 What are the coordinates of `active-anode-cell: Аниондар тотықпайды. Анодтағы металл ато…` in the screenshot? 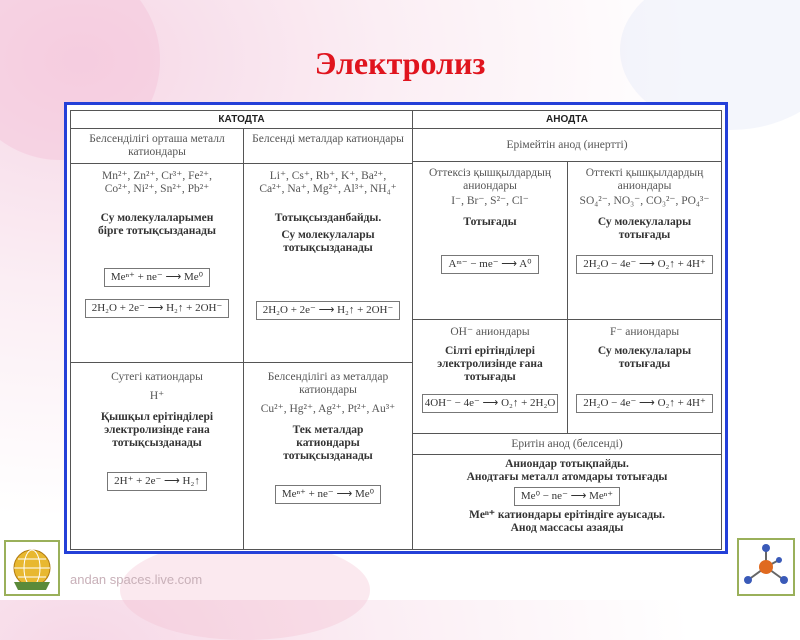 It's located at (567, 502).